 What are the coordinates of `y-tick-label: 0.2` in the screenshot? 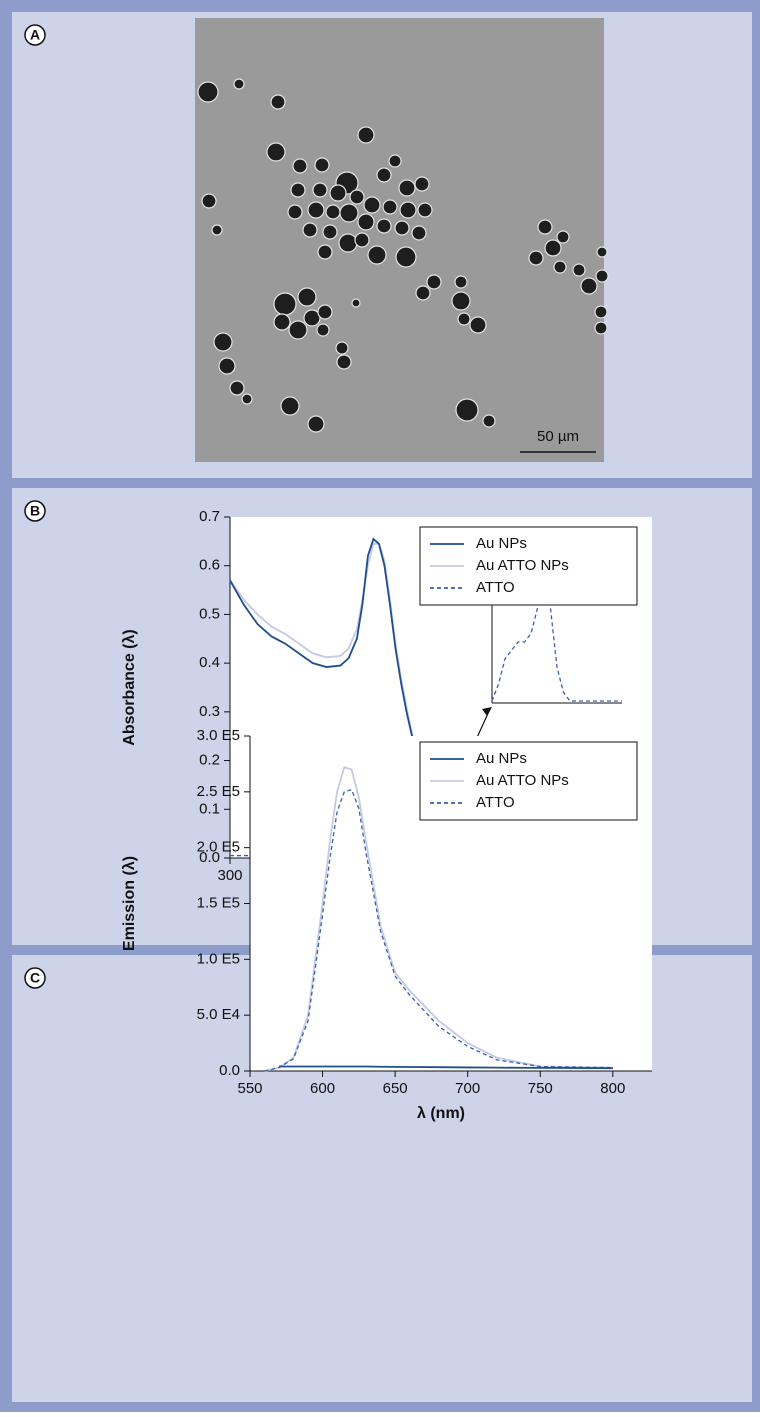 It's located at (209, 760).